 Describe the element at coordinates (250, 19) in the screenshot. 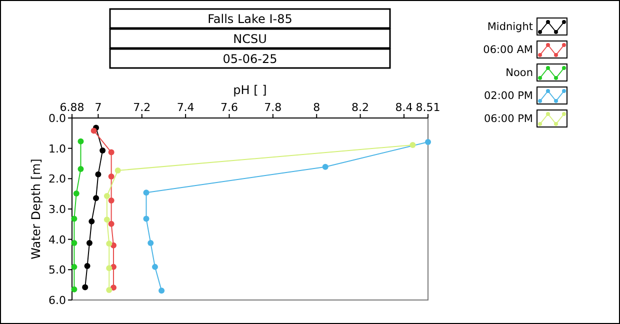

I see `chart-title: Falls Lake I-85` at that location.